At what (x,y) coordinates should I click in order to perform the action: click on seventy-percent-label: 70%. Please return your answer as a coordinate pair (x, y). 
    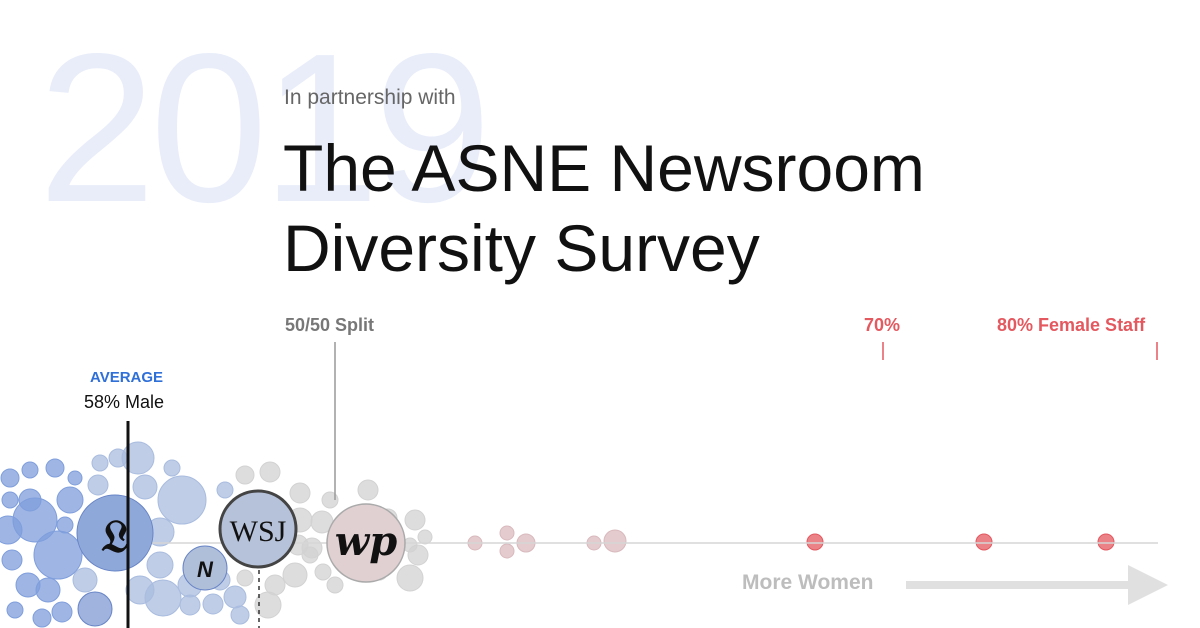
    Looking at the image, I should click on (882, 325).